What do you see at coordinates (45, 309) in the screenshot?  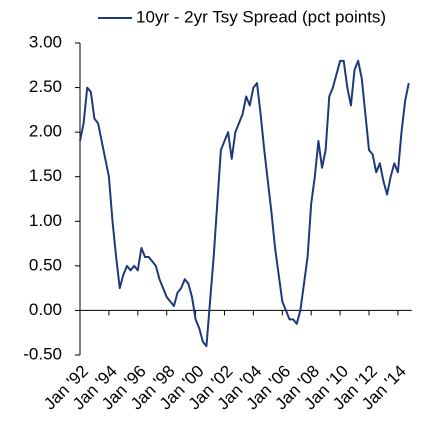 I see `y-tick-label: 0.00` at bounding box center [45, 309].